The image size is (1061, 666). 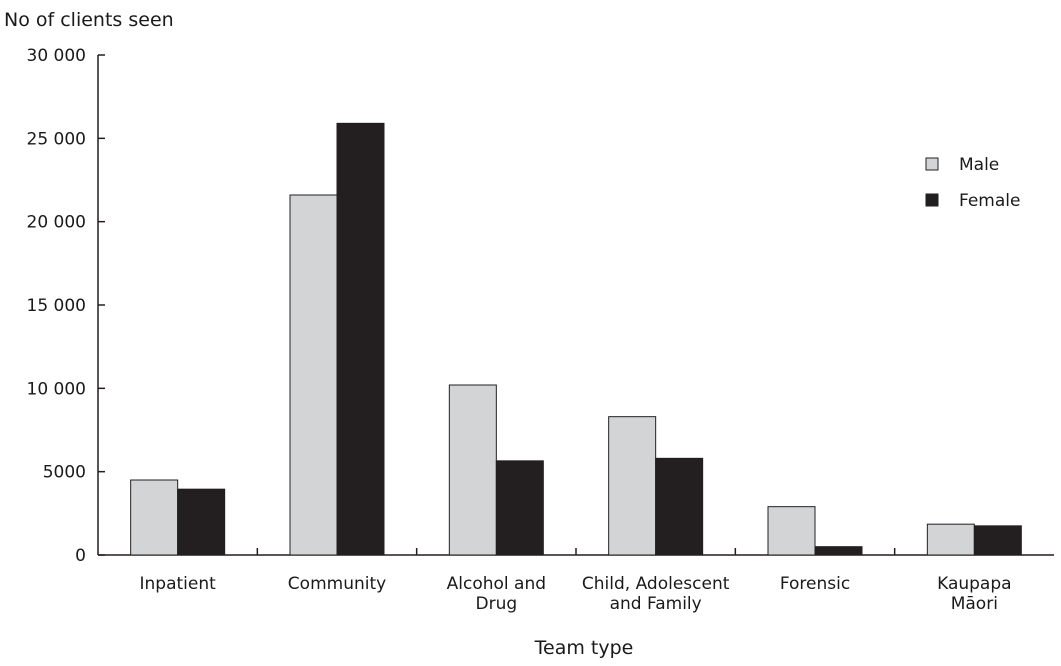 What do you see at coordinates (972, 183) in the screenshot?
I see `legend: Male Female` at bounding box center [972, 183].